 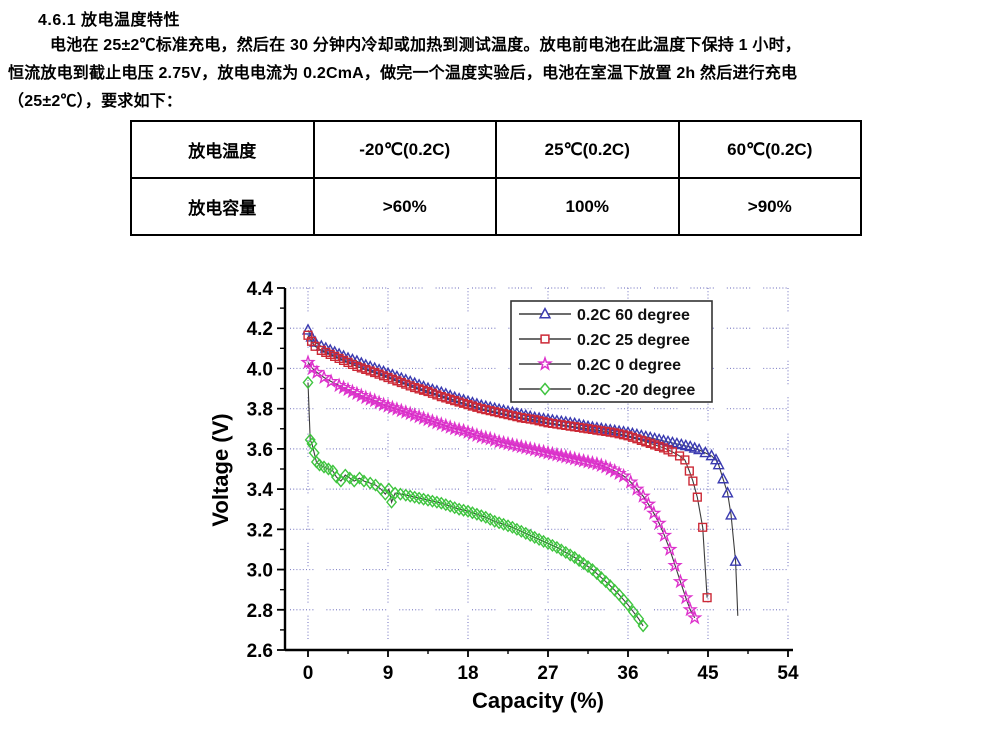 I want to click on x-tick-label: 18, so click(x=467, y=673).